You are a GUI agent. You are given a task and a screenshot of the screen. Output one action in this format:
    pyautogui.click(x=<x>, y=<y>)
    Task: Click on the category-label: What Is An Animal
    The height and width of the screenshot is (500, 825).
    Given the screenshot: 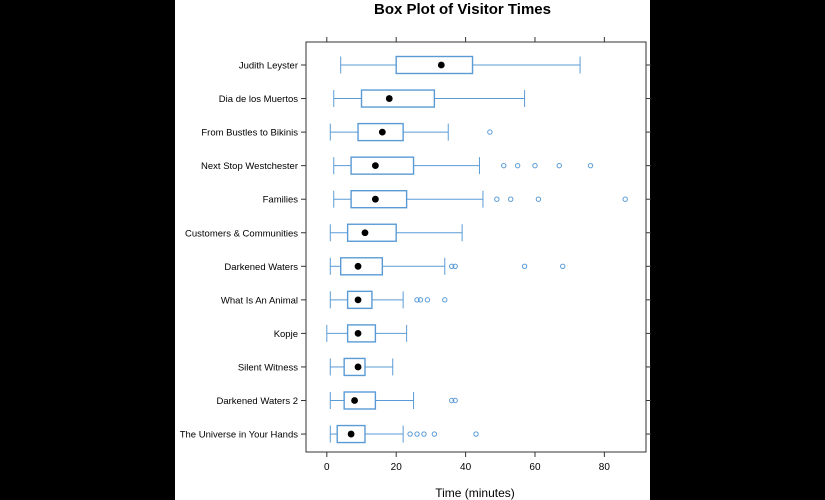 What is the action you would take?
    pyautogui.click(x=259, y=300)
    